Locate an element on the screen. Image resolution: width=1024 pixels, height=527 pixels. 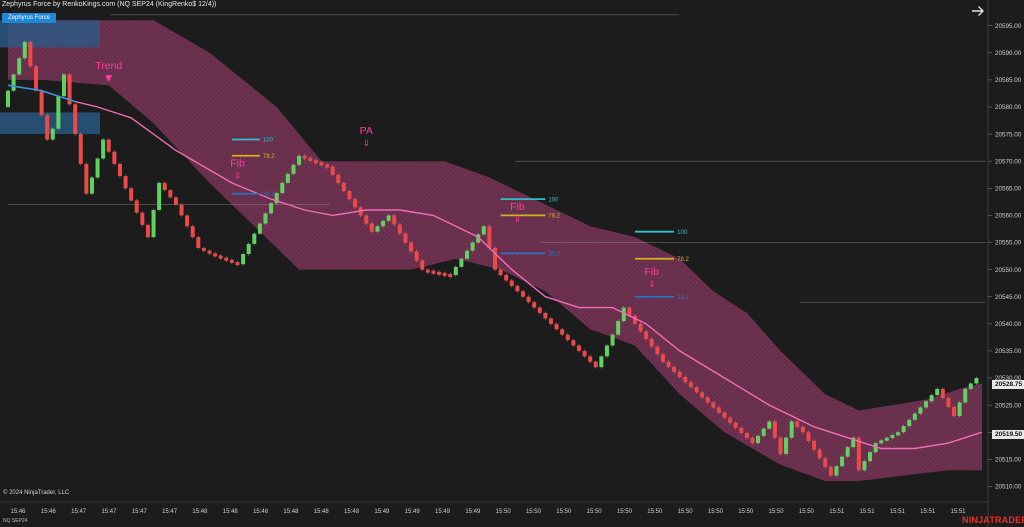
annotation-label: PA is located at coordinates (366, 131).